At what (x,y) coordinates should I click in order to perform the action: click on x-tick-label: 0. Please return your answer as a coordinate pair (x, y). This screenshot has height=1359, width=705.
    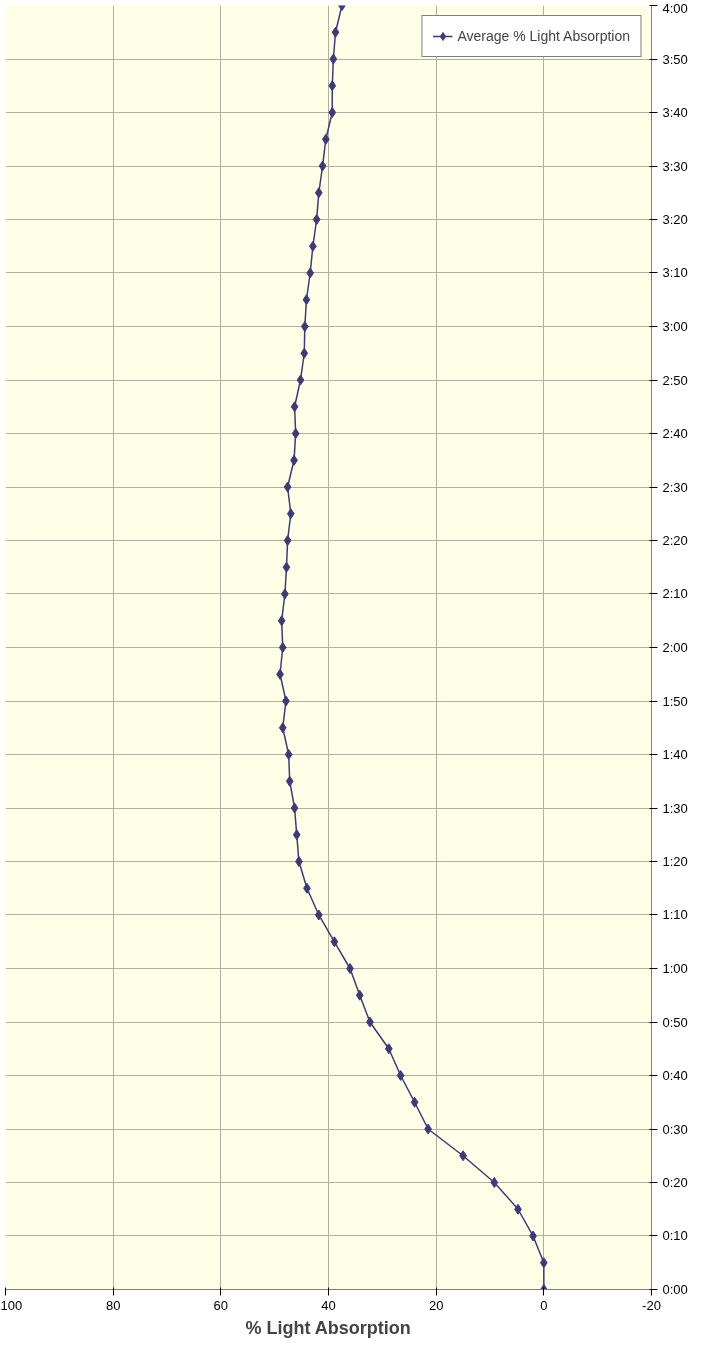
    Looking at the image, I should click on (544, 1305).